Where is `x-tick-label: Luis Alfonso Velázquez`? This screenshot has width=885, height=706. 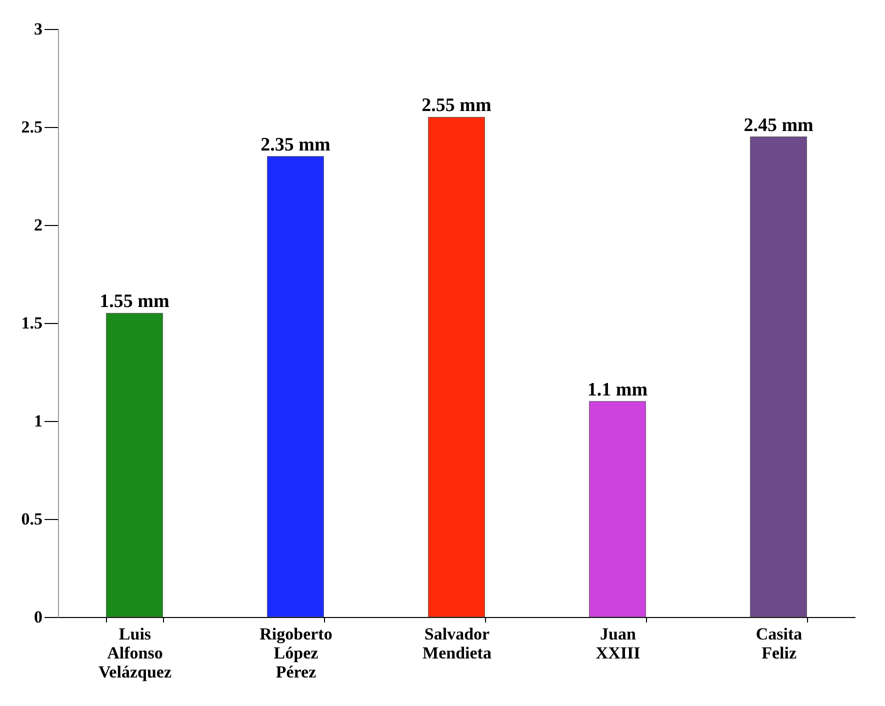
x-tick-label: Luis Alfonso Velázquez is located at coordinates (135, 653).